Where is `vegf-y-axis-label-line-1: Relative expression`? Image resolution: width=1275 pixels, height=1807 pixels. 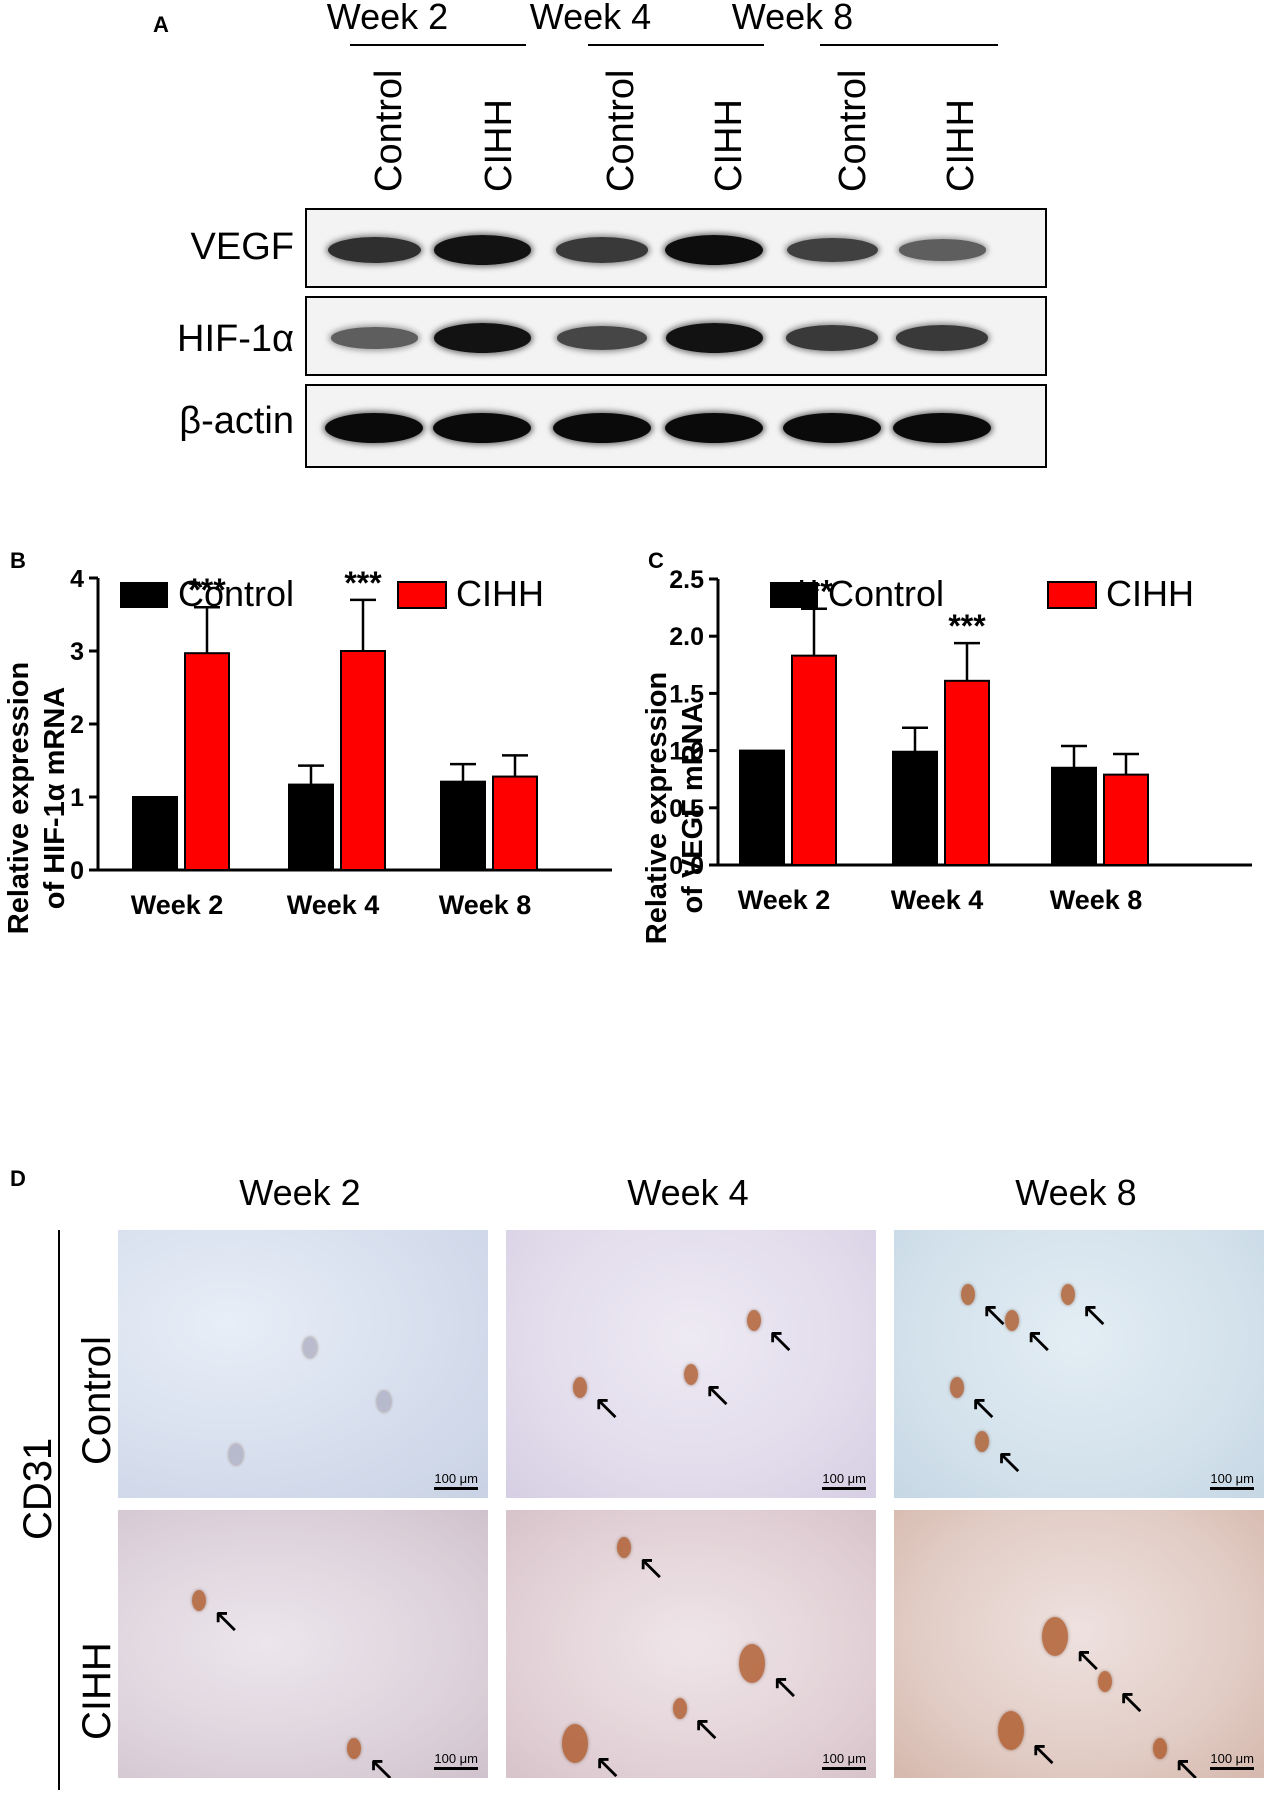 vegf-y-axis-label-line-1: Relative expression is located at coordinates (657, 808).